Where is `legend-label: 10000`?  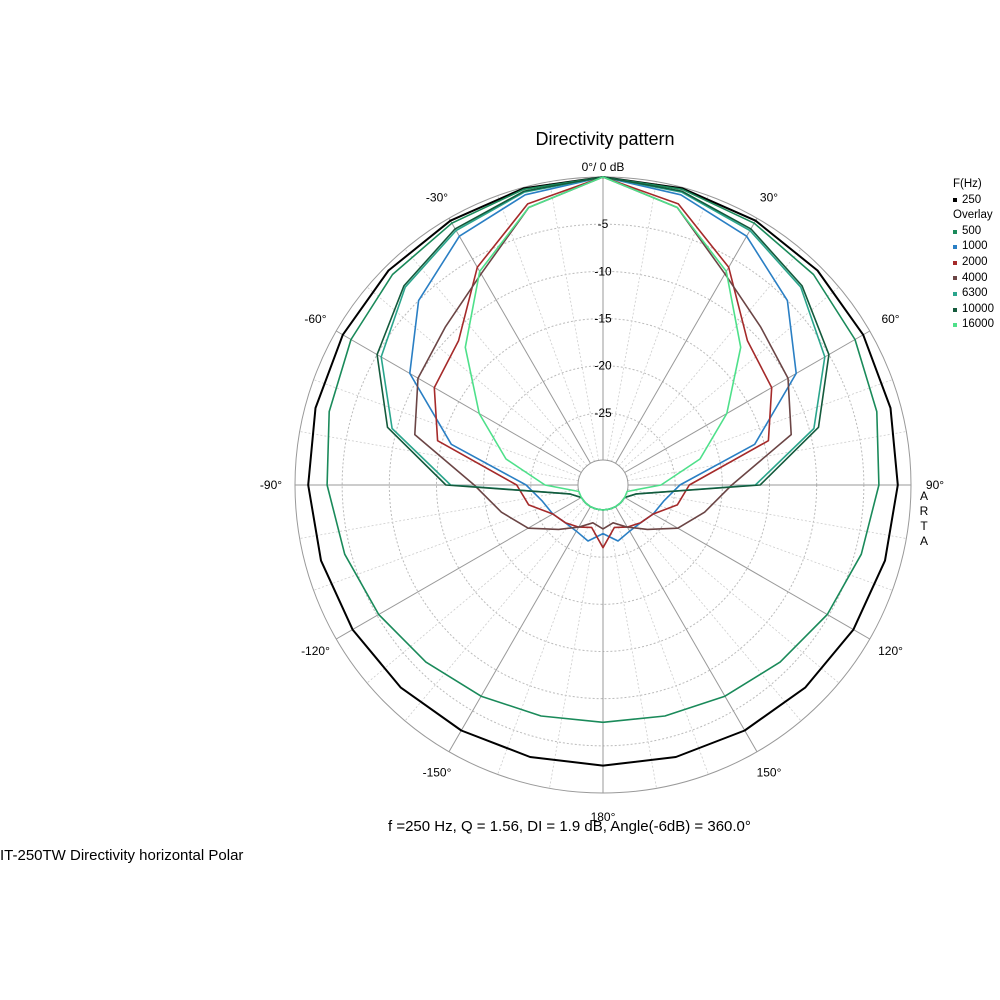 legend-label: 10000 is located at coordinates (978, 308).